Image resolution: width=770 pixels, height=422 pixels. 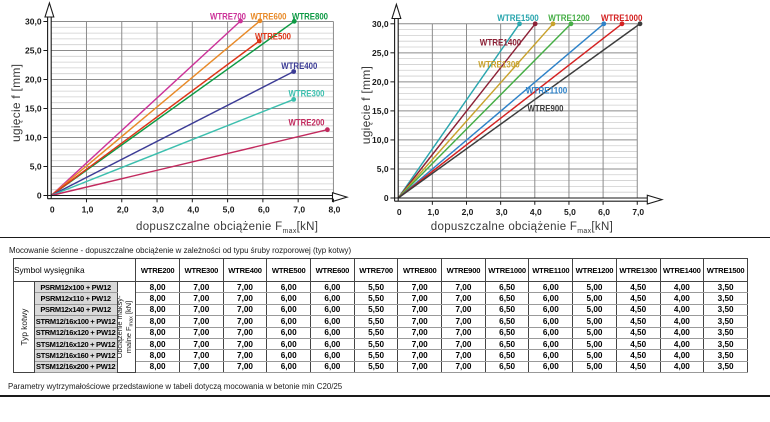 What do you see at coordinates (547, 91) in the screenshot?
I see `svg-text: WTRE1100` at bounding box center [547, 91].